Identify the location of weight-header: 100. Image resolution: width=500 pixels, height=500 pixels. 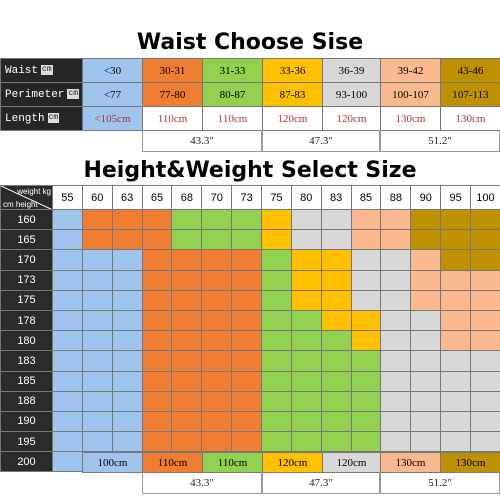
(485, 197).